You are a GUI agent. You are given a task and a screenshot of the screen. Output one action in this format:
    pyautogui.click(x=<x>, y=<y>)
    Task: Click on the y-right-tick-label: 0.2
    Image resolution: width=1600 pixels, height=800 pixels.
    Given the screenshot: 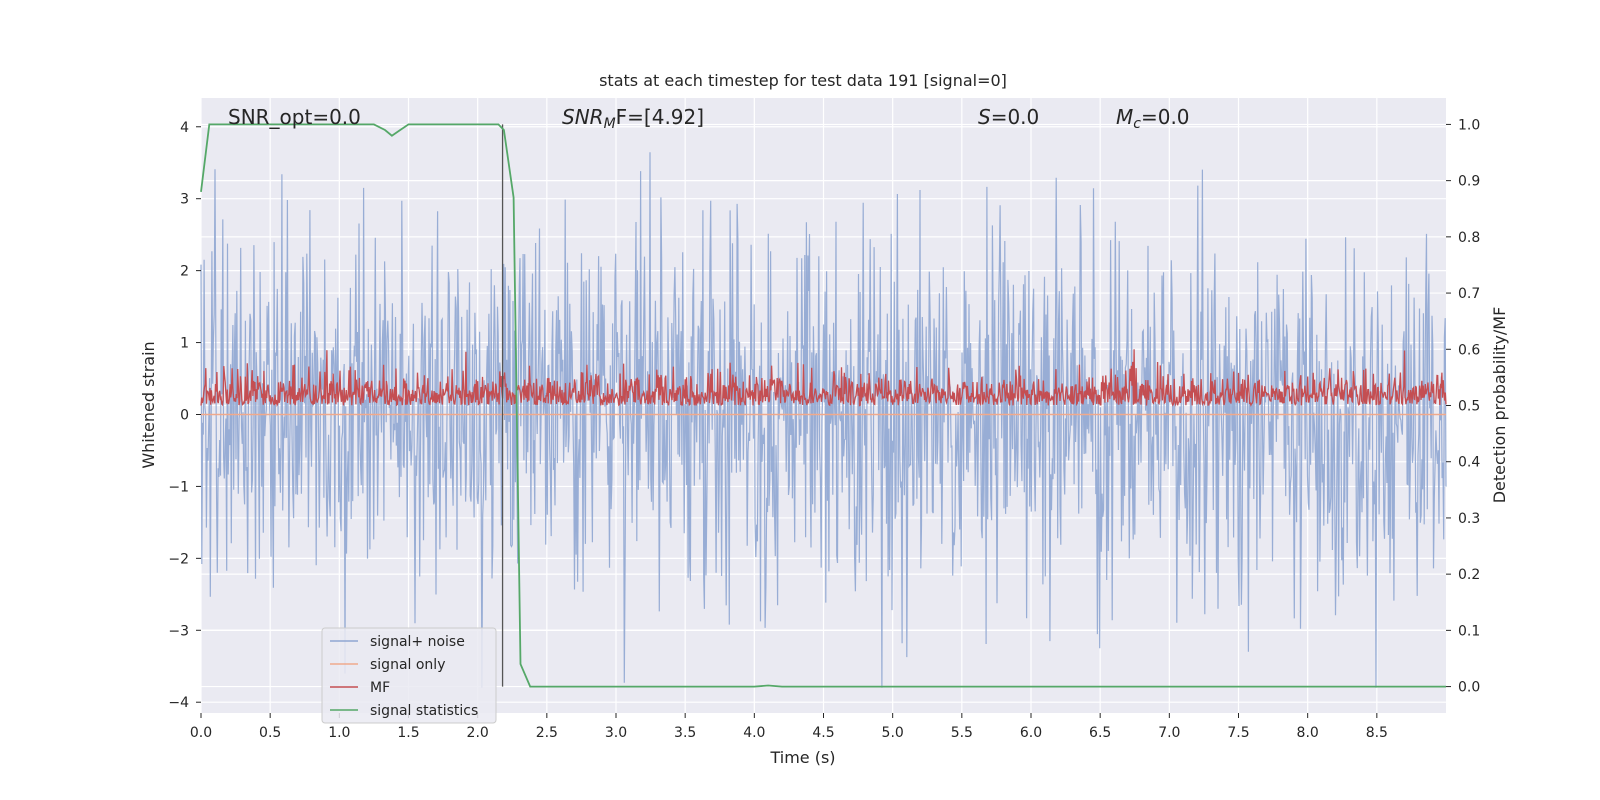 What is the action you would take?
    pyautogui.click(x=1469, y=575)
    